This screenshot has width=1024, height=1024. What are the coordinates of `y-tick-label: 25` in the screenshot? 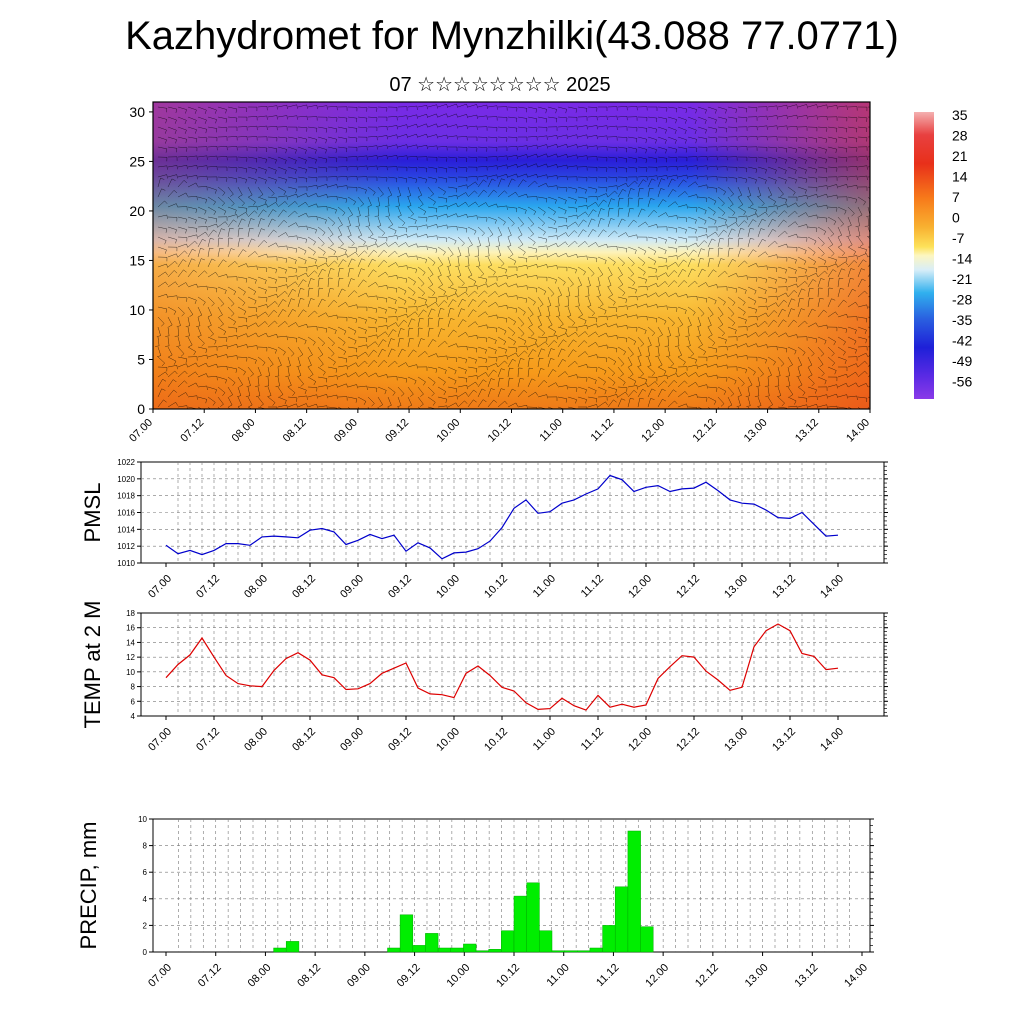 It's located at (137, 161).